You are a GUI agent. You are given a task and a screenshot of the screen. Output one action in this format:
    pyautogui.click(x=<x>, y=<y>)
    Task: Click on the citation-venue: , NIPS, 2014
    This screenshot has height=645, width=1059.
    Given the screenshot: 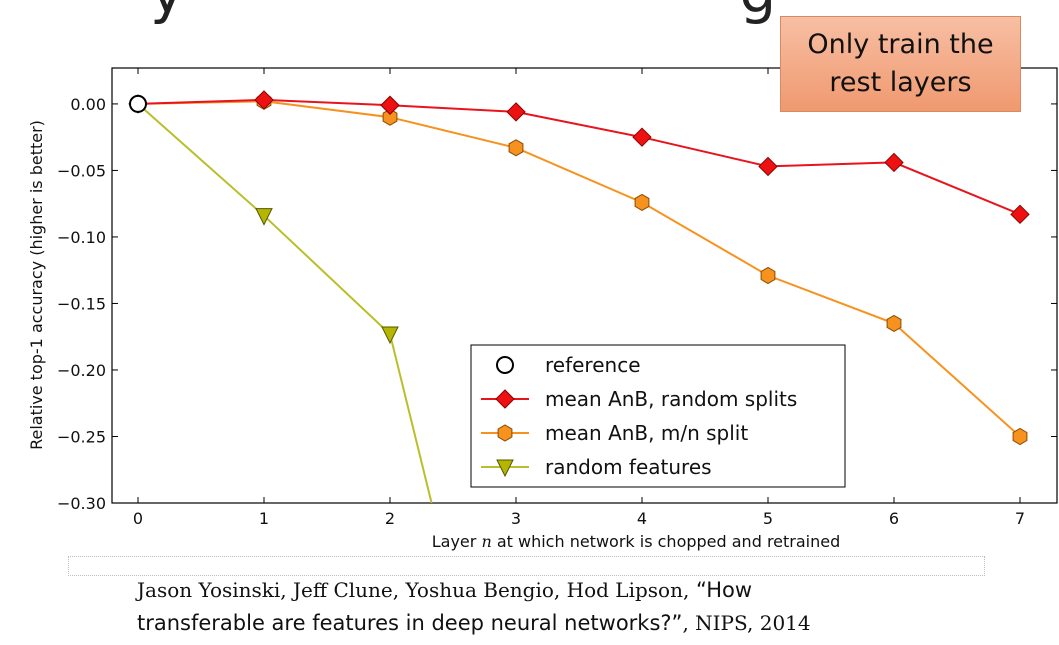 What is the action you would take?
    pyautogui.click(x=746, y=623)
    